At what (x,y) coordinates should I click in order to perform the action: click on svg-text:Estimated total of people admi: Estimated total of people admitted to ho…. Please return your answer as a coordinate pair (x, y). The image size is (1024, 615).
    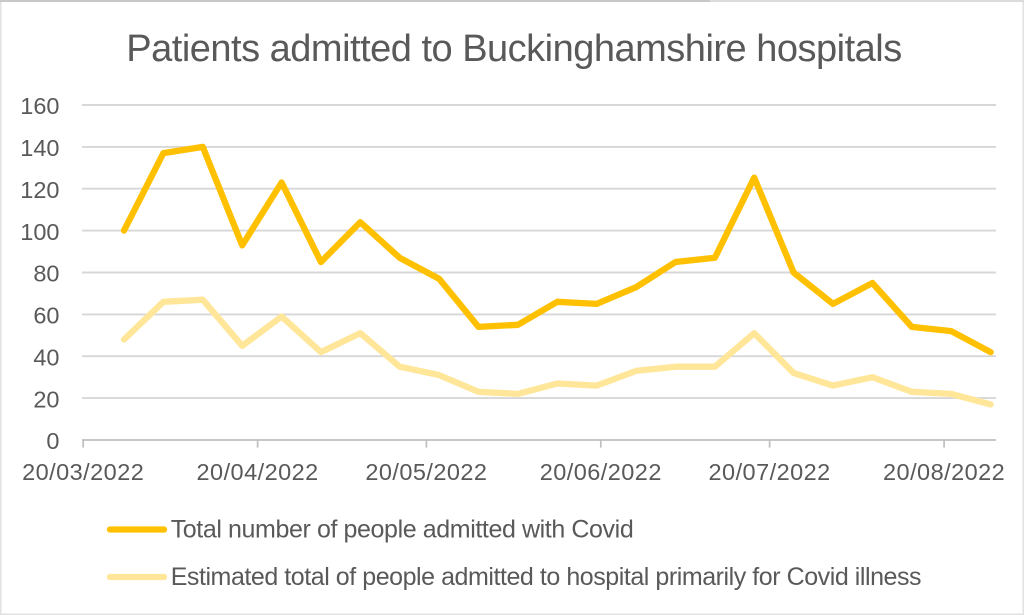
    Looking at the image, I should click on (546, 577).